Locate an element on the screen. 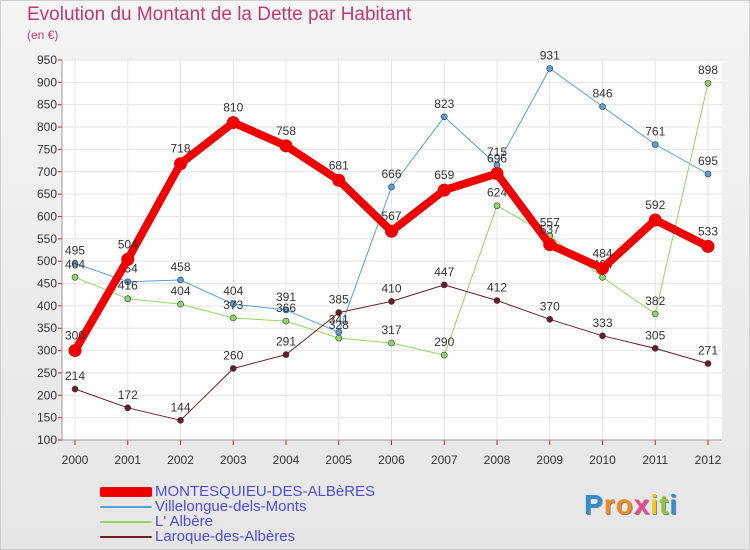 This screenshot has width=750, height=550. x-tick-label: 2007 is located at coordinates (444, 460).